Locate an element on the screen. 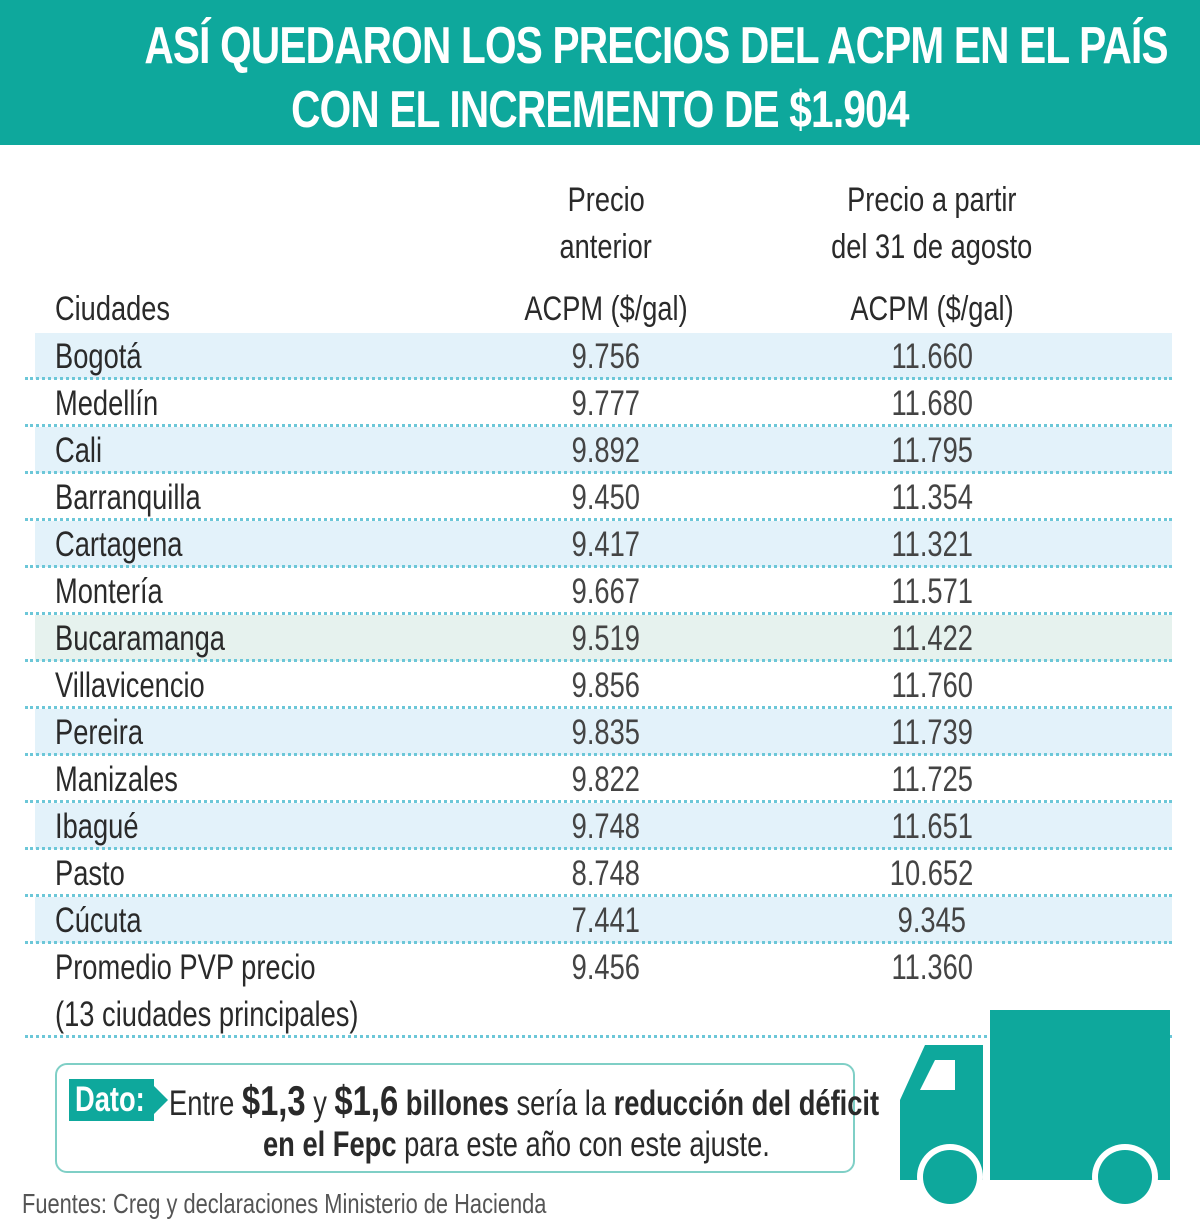 Image resolution: width=1200 pixels, height=1227 pixels. table-row: Manizales 9.822 11.725 is located at coordinates (600, 779).